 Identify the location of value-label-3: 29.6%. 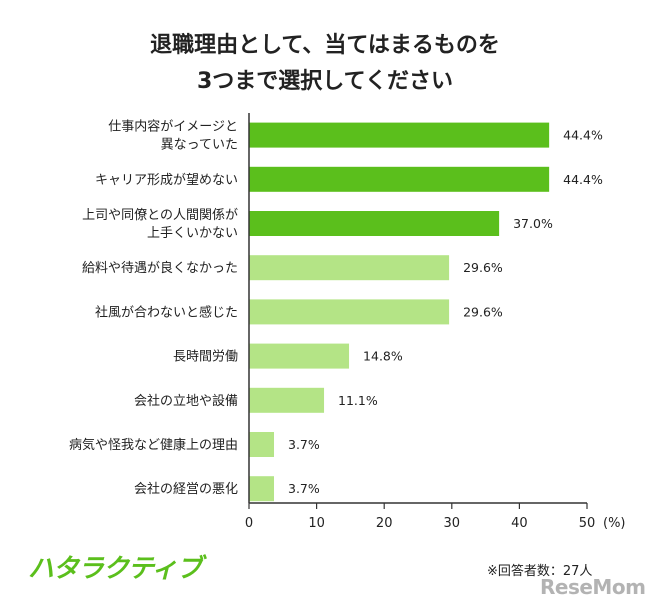
(483, 267).